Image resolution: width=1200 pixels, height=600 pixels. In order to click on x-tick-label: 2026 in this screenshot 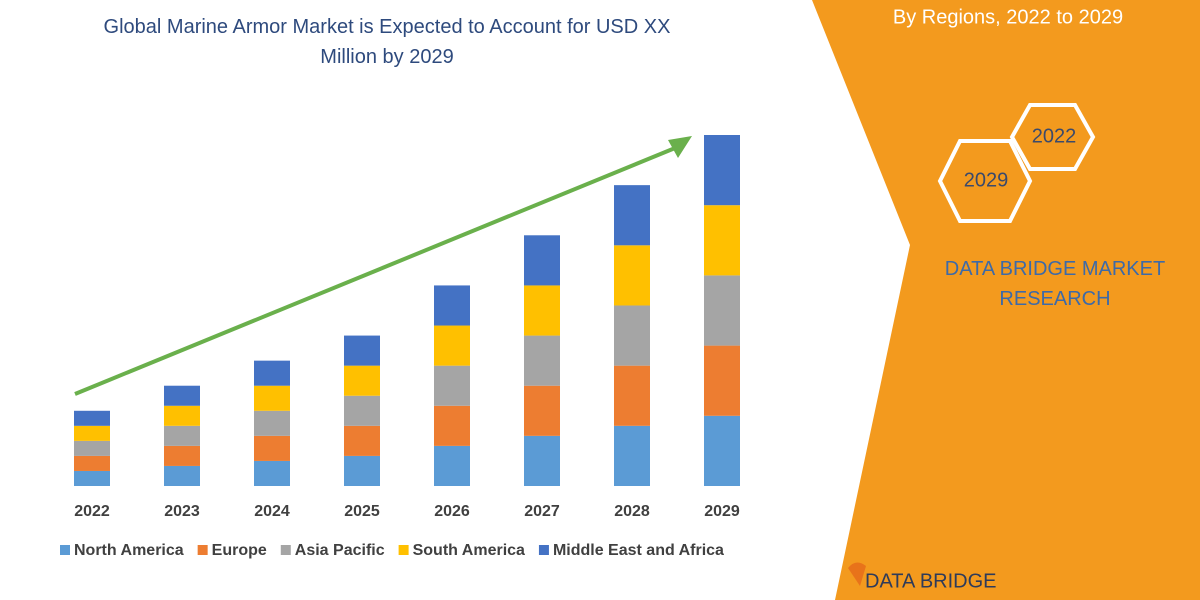, I will do `click(452, 511)`.